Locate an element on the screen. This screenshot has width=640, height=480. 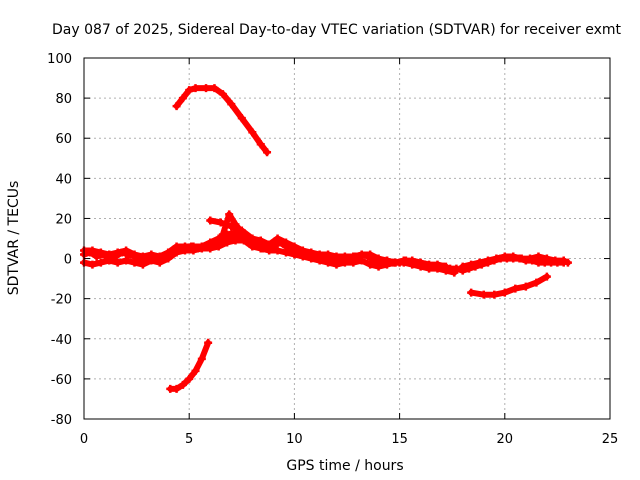
y-axis-label: SDTVAR / TECUs is located at coordinates (14, 238).